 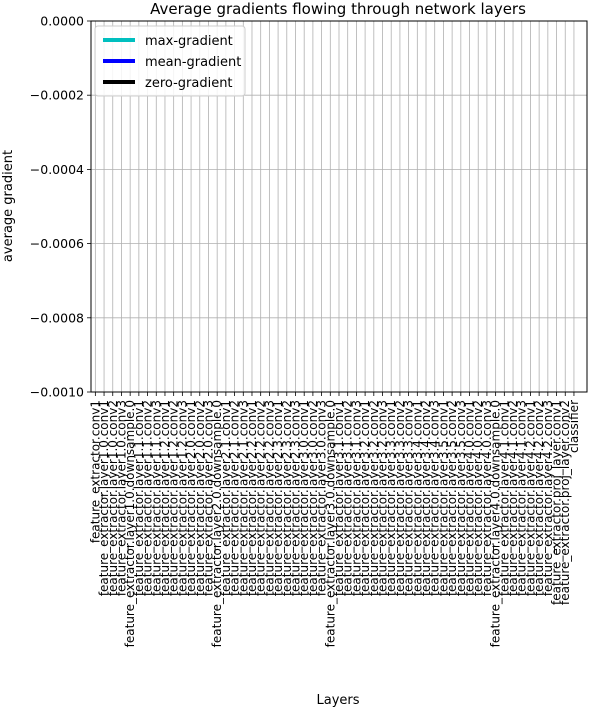 What do you see at coordinates (452, 498) in the screenshot?
I see `x-tick-label: feature_extractor.layer3.5.conv2` at bounding box center [452, 498].